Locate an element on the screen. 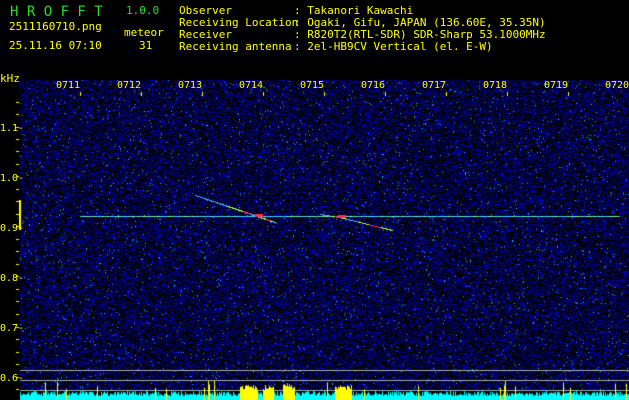 The image size is (629, 400). x-tick-label: 0714 is located at coordinates (251, 85).